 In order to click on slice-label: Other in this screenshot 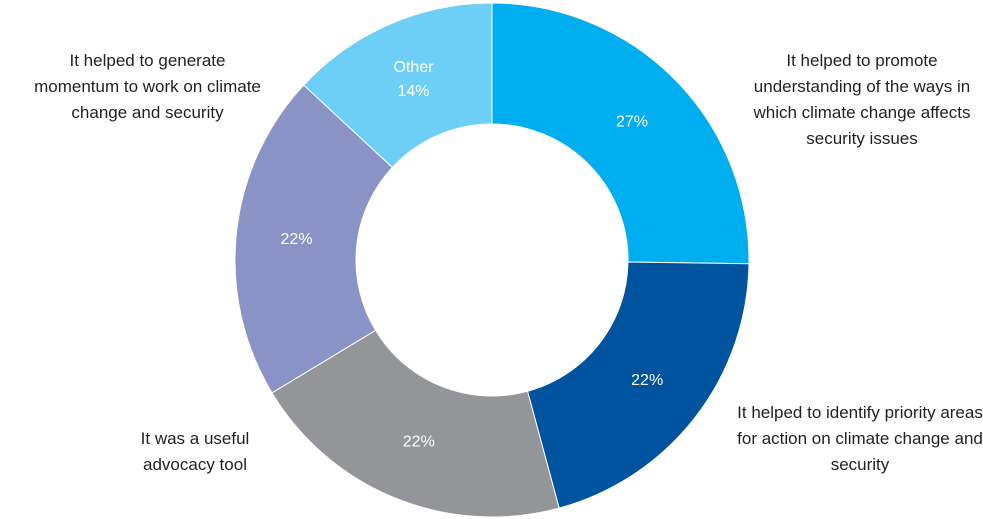, I will do `click(413, 67)`.